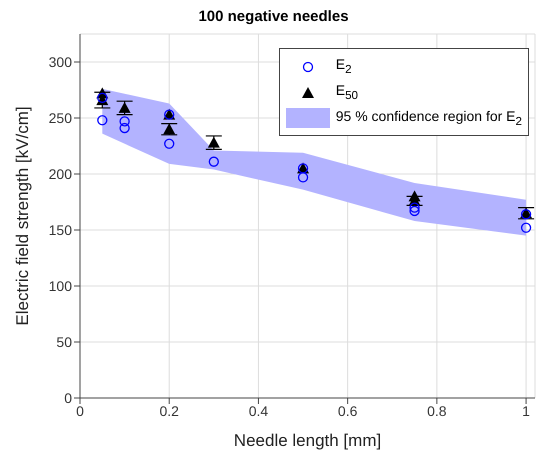  I want to click on x-tick-label: 0.8, so click(437, 410).